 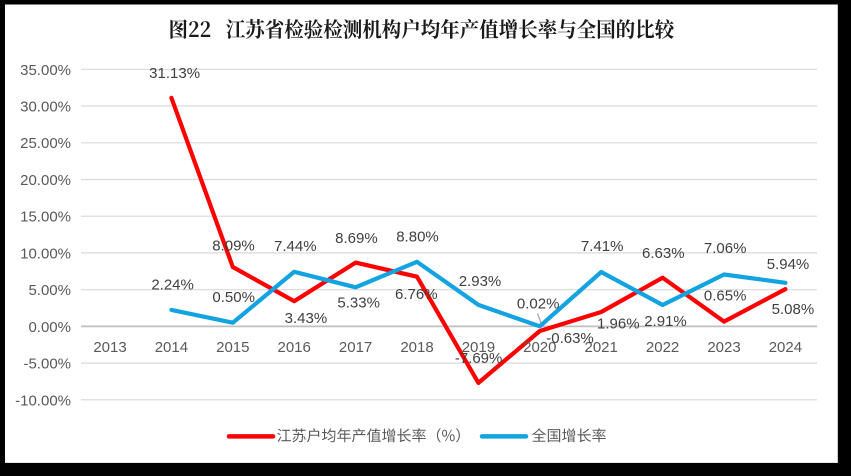 I want to click on svg-text: 2024, so click(x=785, y=347).